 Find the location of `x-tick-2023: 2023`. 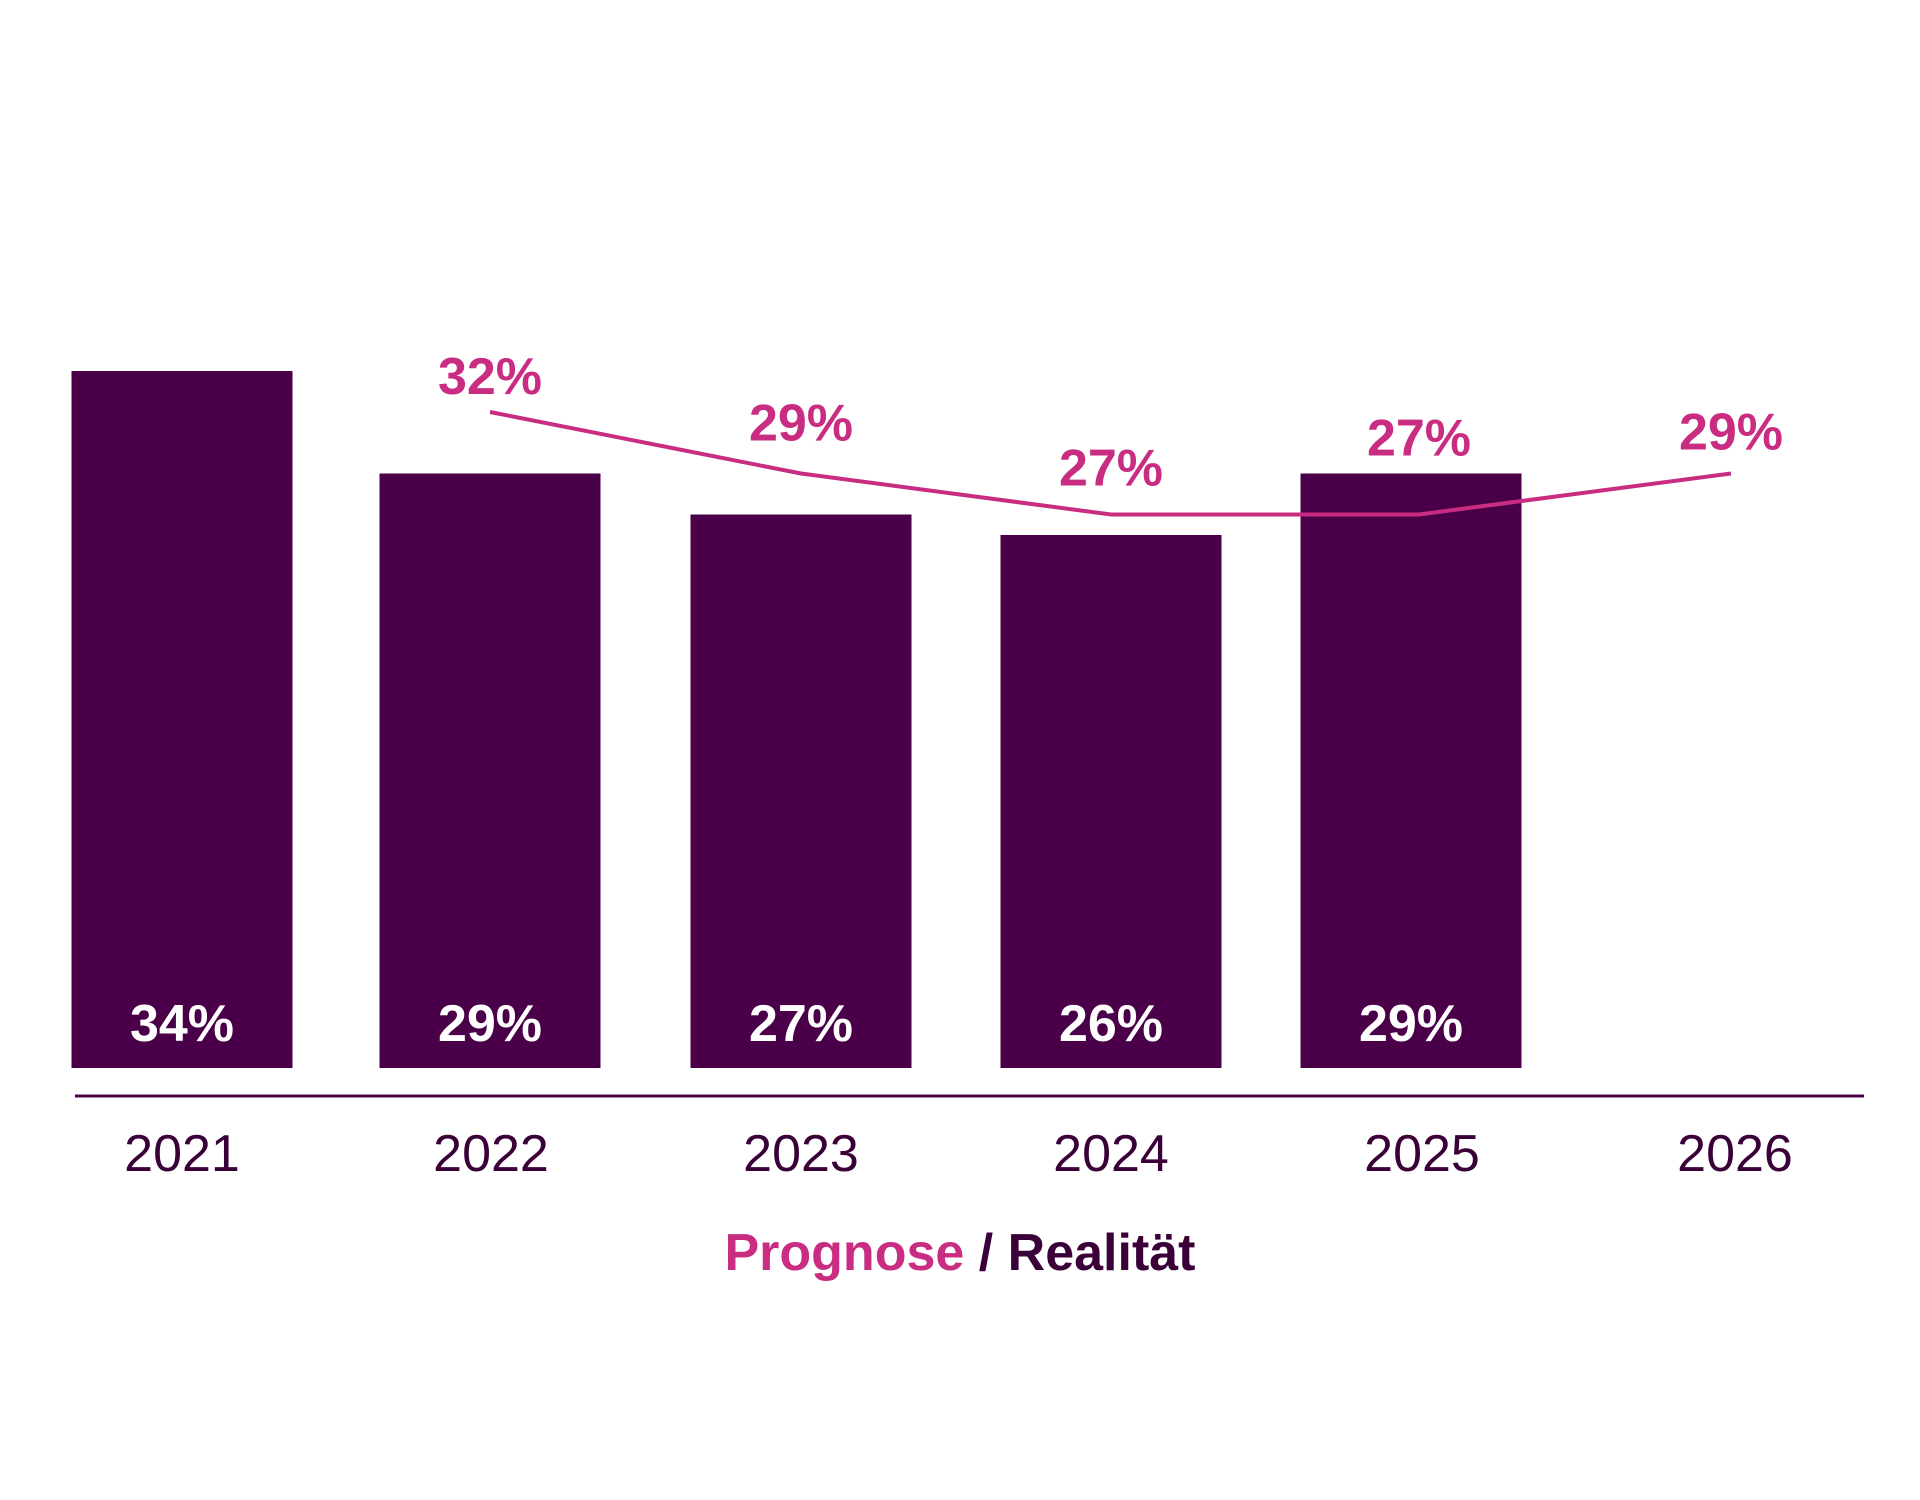

x-tick-2023: 2023 is located at coordinates (801, 1154).